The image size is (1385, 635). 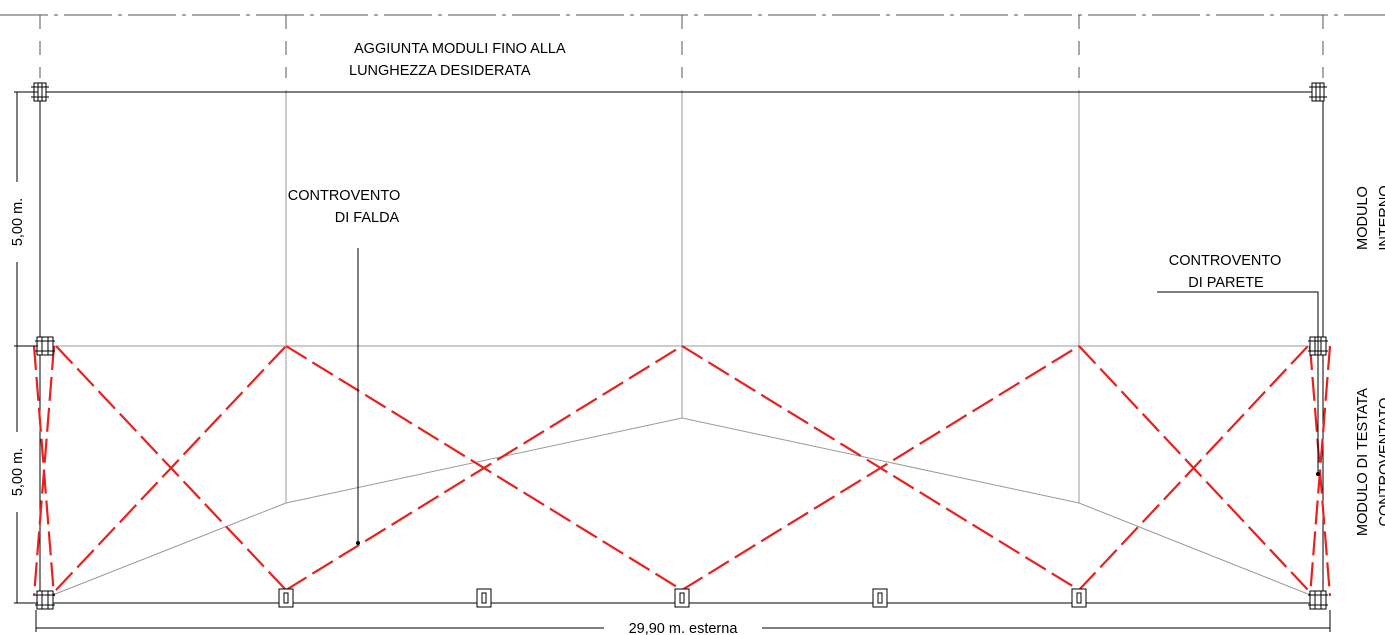 What do you see at coordinates (681, 46) in the screenshot?
I see `axis-continuation-lines` at bounding box center [681, 46].